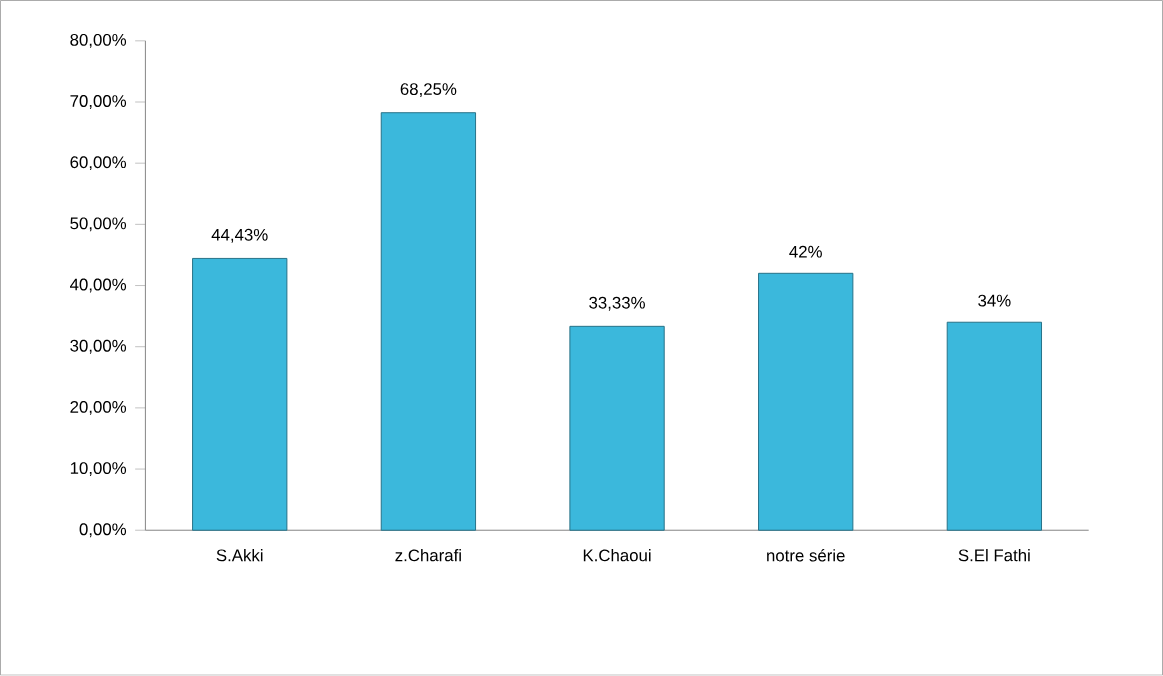 The height and width of the screenshot is (676, 1163). Describe the element at coordinates (806, 555) in the screenshot. I see `x-tick-label: notre série` at that location.